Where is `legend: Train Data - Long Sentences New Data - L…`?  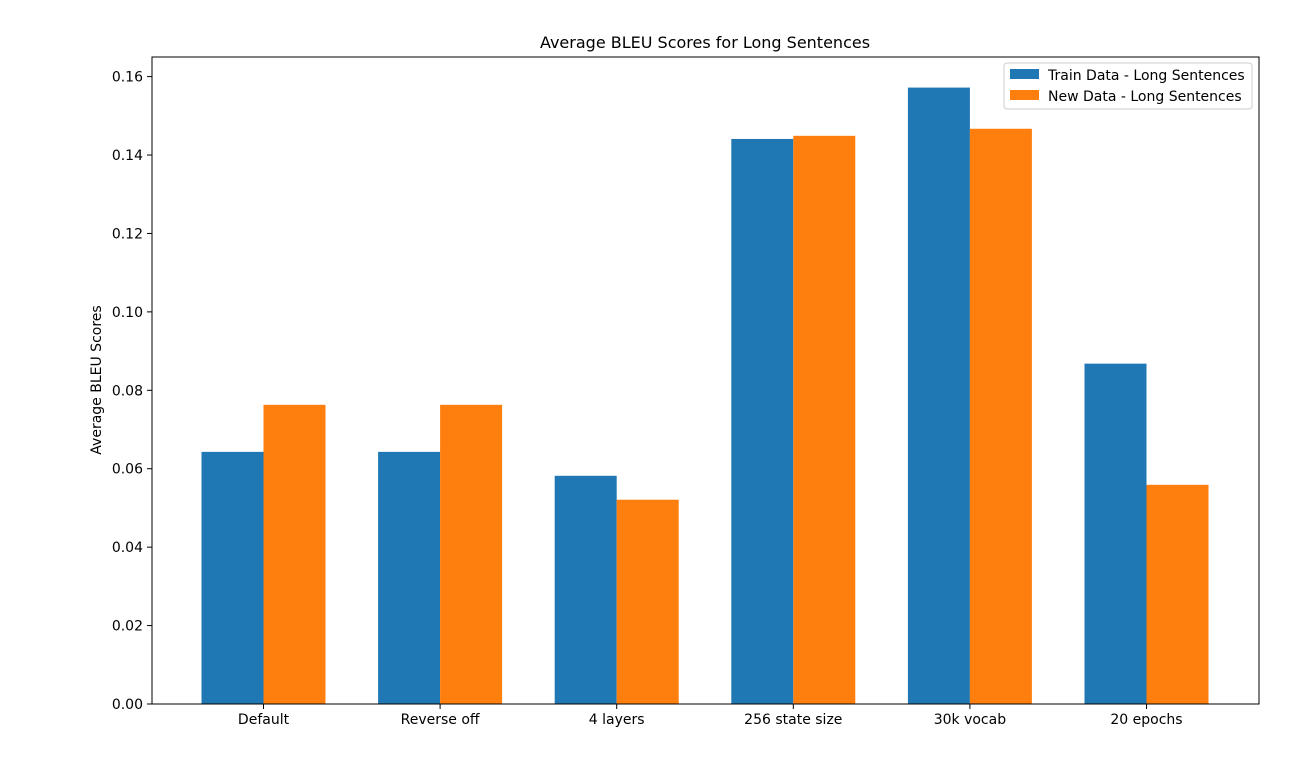
legend: Train Data - Long Sentences New Data - L… is located at coordinates (1128, 86).